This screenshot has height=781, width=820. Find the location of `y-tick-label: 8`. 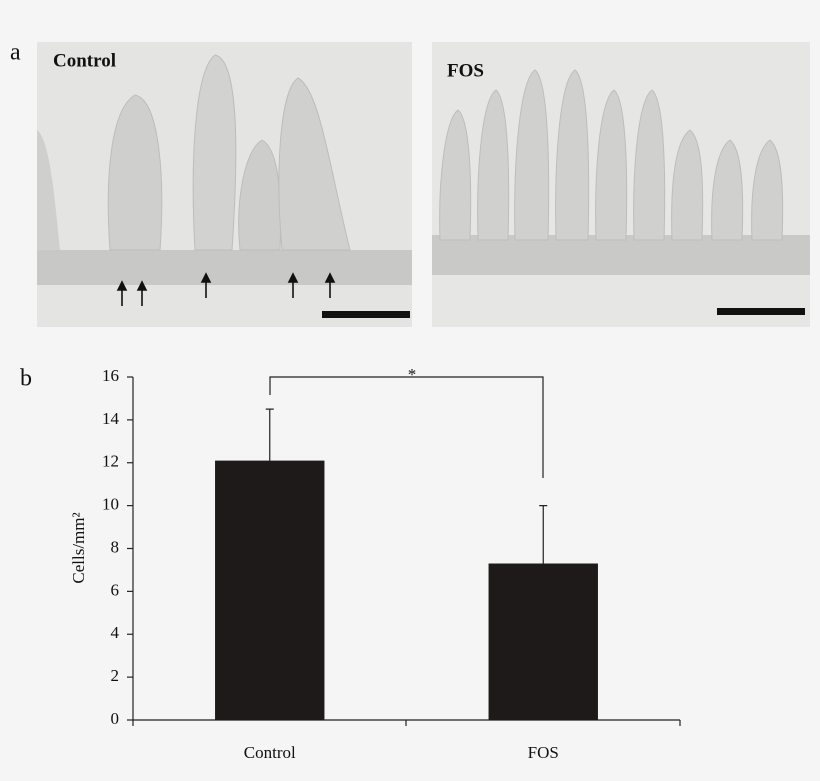

y-tick-label: 8 is located at coordinates (115, 546).